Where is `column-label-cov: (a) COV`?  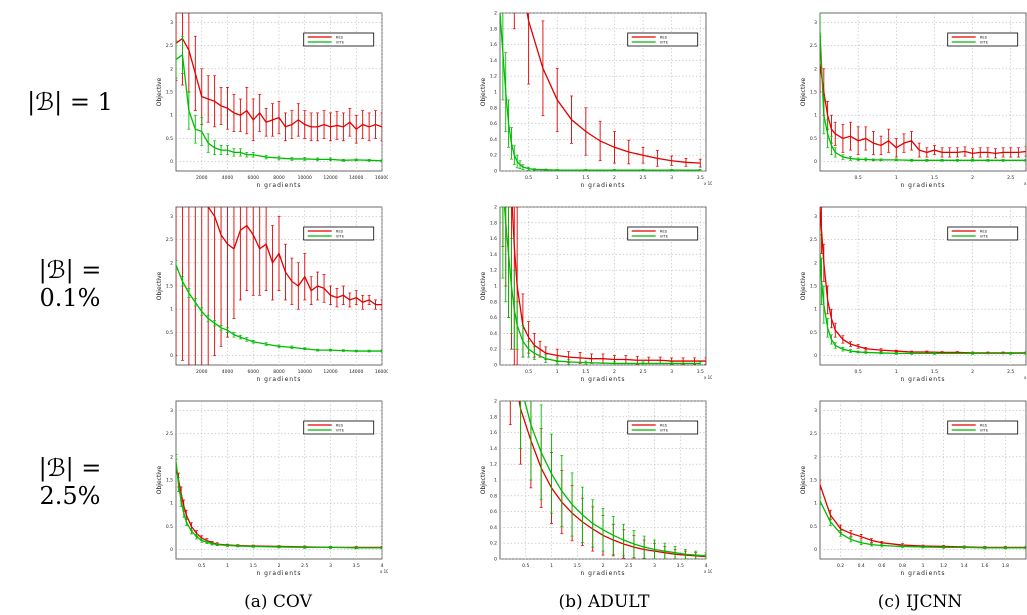 column-label-cov: (a) COV is located at coordinates (278, 602).